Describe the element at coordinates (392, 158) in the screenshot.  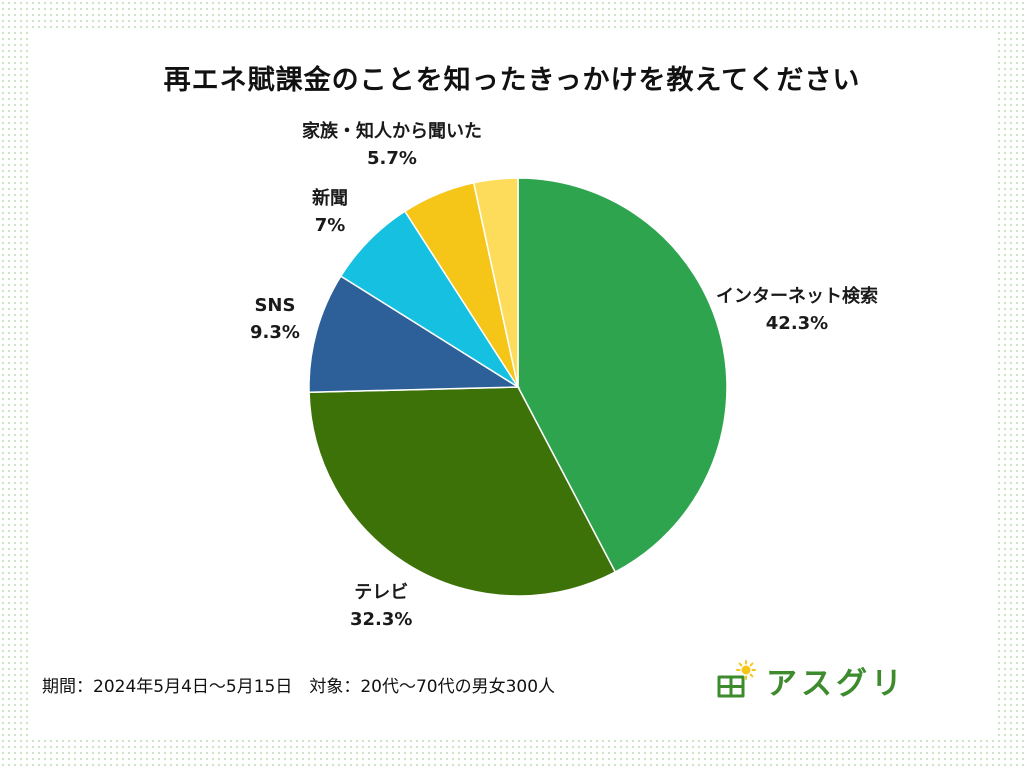
I see `slice-value: 5.7%` at that location.